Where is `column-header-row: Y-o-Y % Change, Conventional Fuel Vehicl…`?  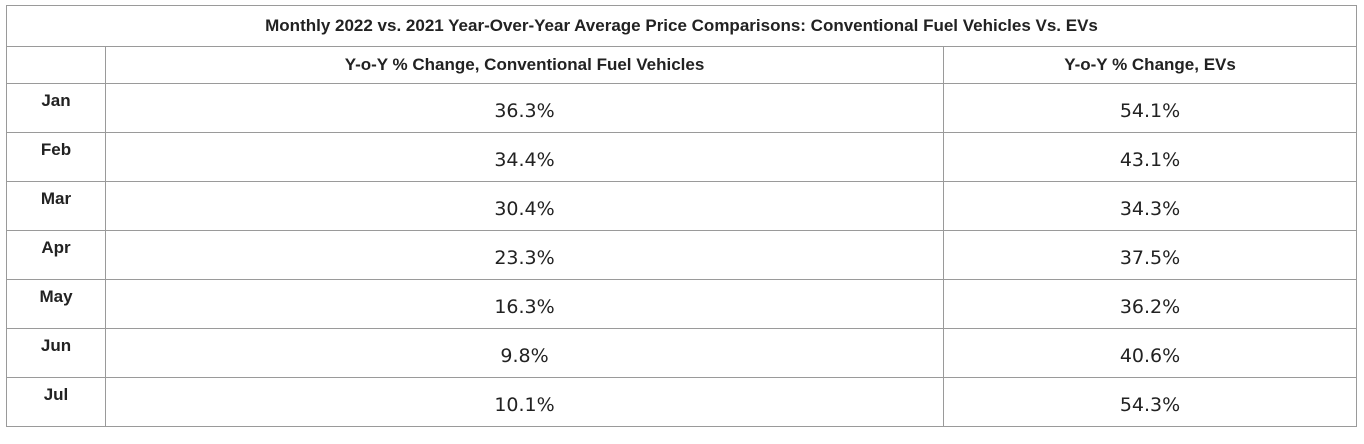
column-header-row: Y-o-Y % Change, Conventional Fuel Vehicl… is located at coordinates (682, 65).